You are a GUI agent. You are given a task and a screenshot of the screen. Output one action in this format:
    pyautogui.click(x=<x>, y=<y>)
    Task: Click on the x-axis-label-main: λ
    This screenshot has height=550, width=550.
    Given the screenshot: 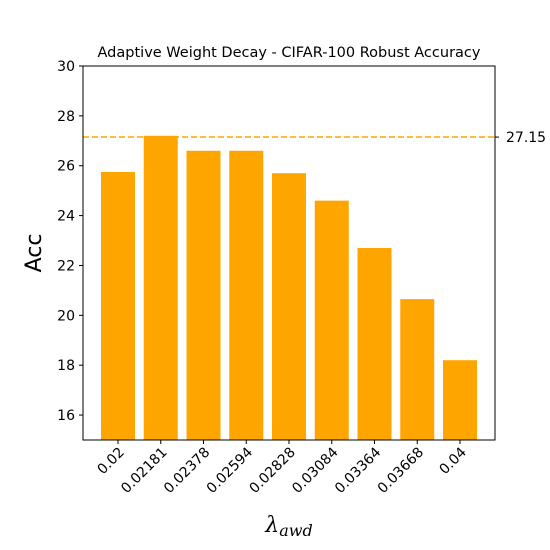 What is the action you would take?
    pyautogui.click(x=271, y=525)
    